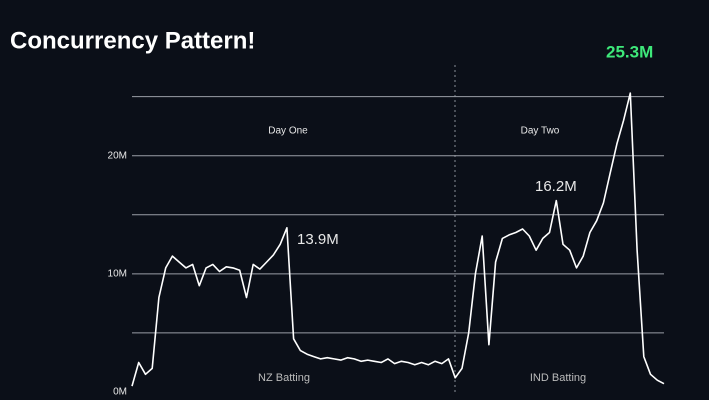  I want to click on annotation: 25.3M, so click(629, 51).